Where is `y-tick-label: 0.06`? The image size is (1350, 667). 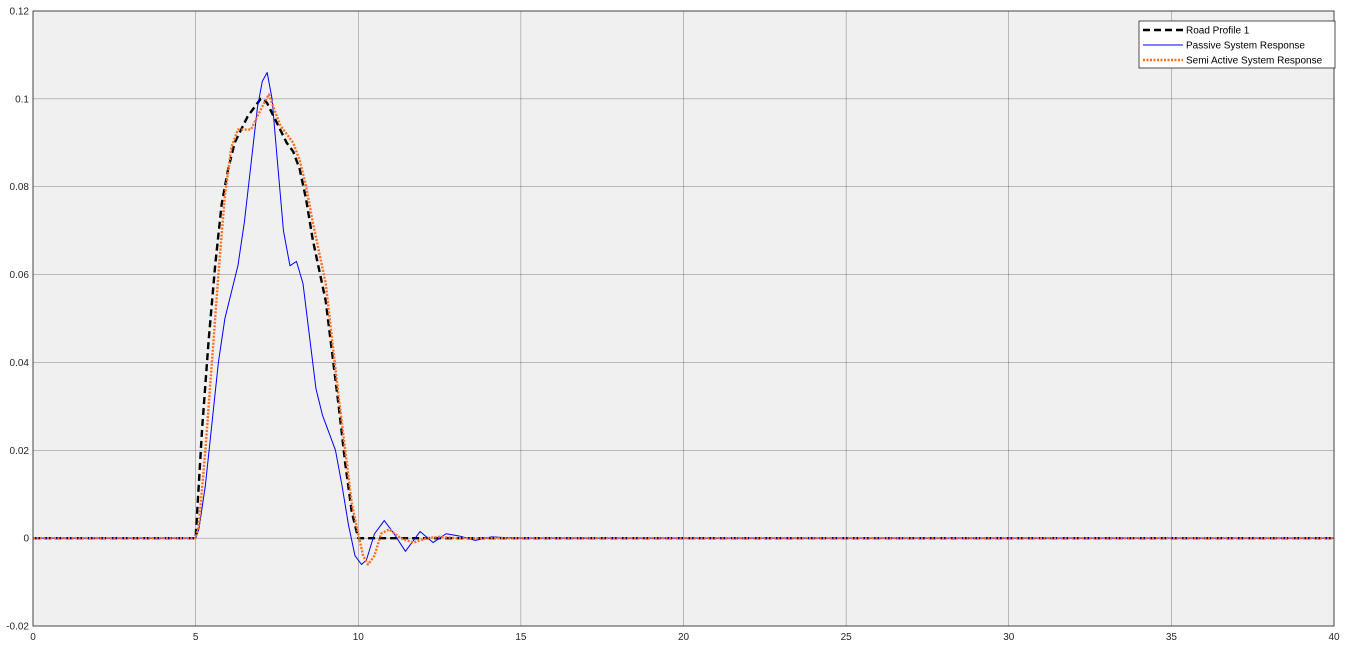 y-tick-label: 0.06 is located at coordinates (20, 275).